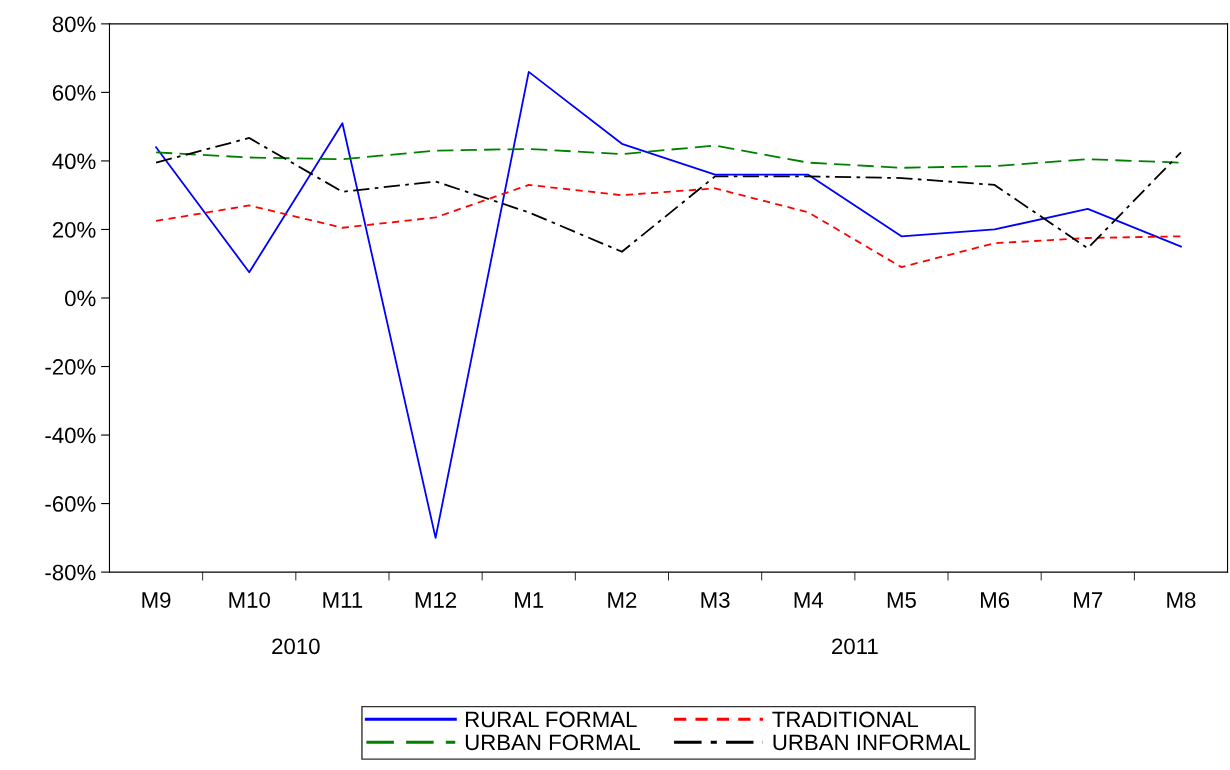 This screenshot has height=770, width=1230. Describe the element at coordinates (809, 600) in the screenshot. I see `x-tick-label: M4` at that location.